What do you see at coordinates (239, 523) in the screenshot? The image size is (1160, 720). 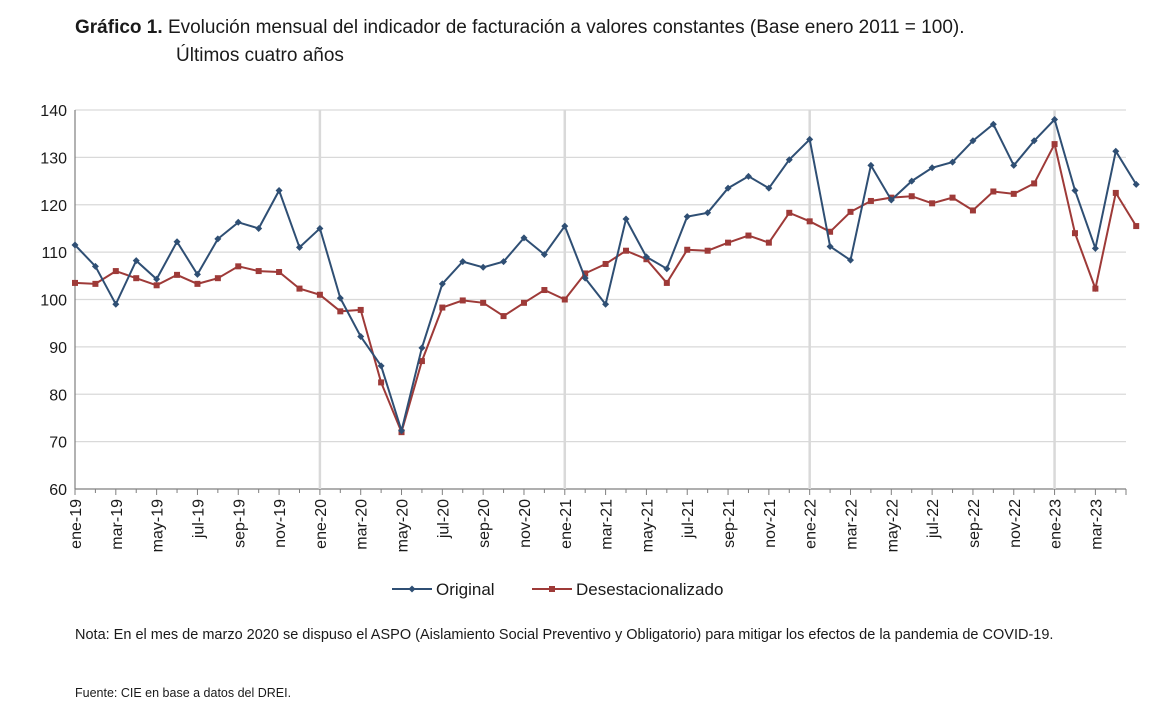 I see `x-tick-label: sep-19` at bounding box center [239, 523].